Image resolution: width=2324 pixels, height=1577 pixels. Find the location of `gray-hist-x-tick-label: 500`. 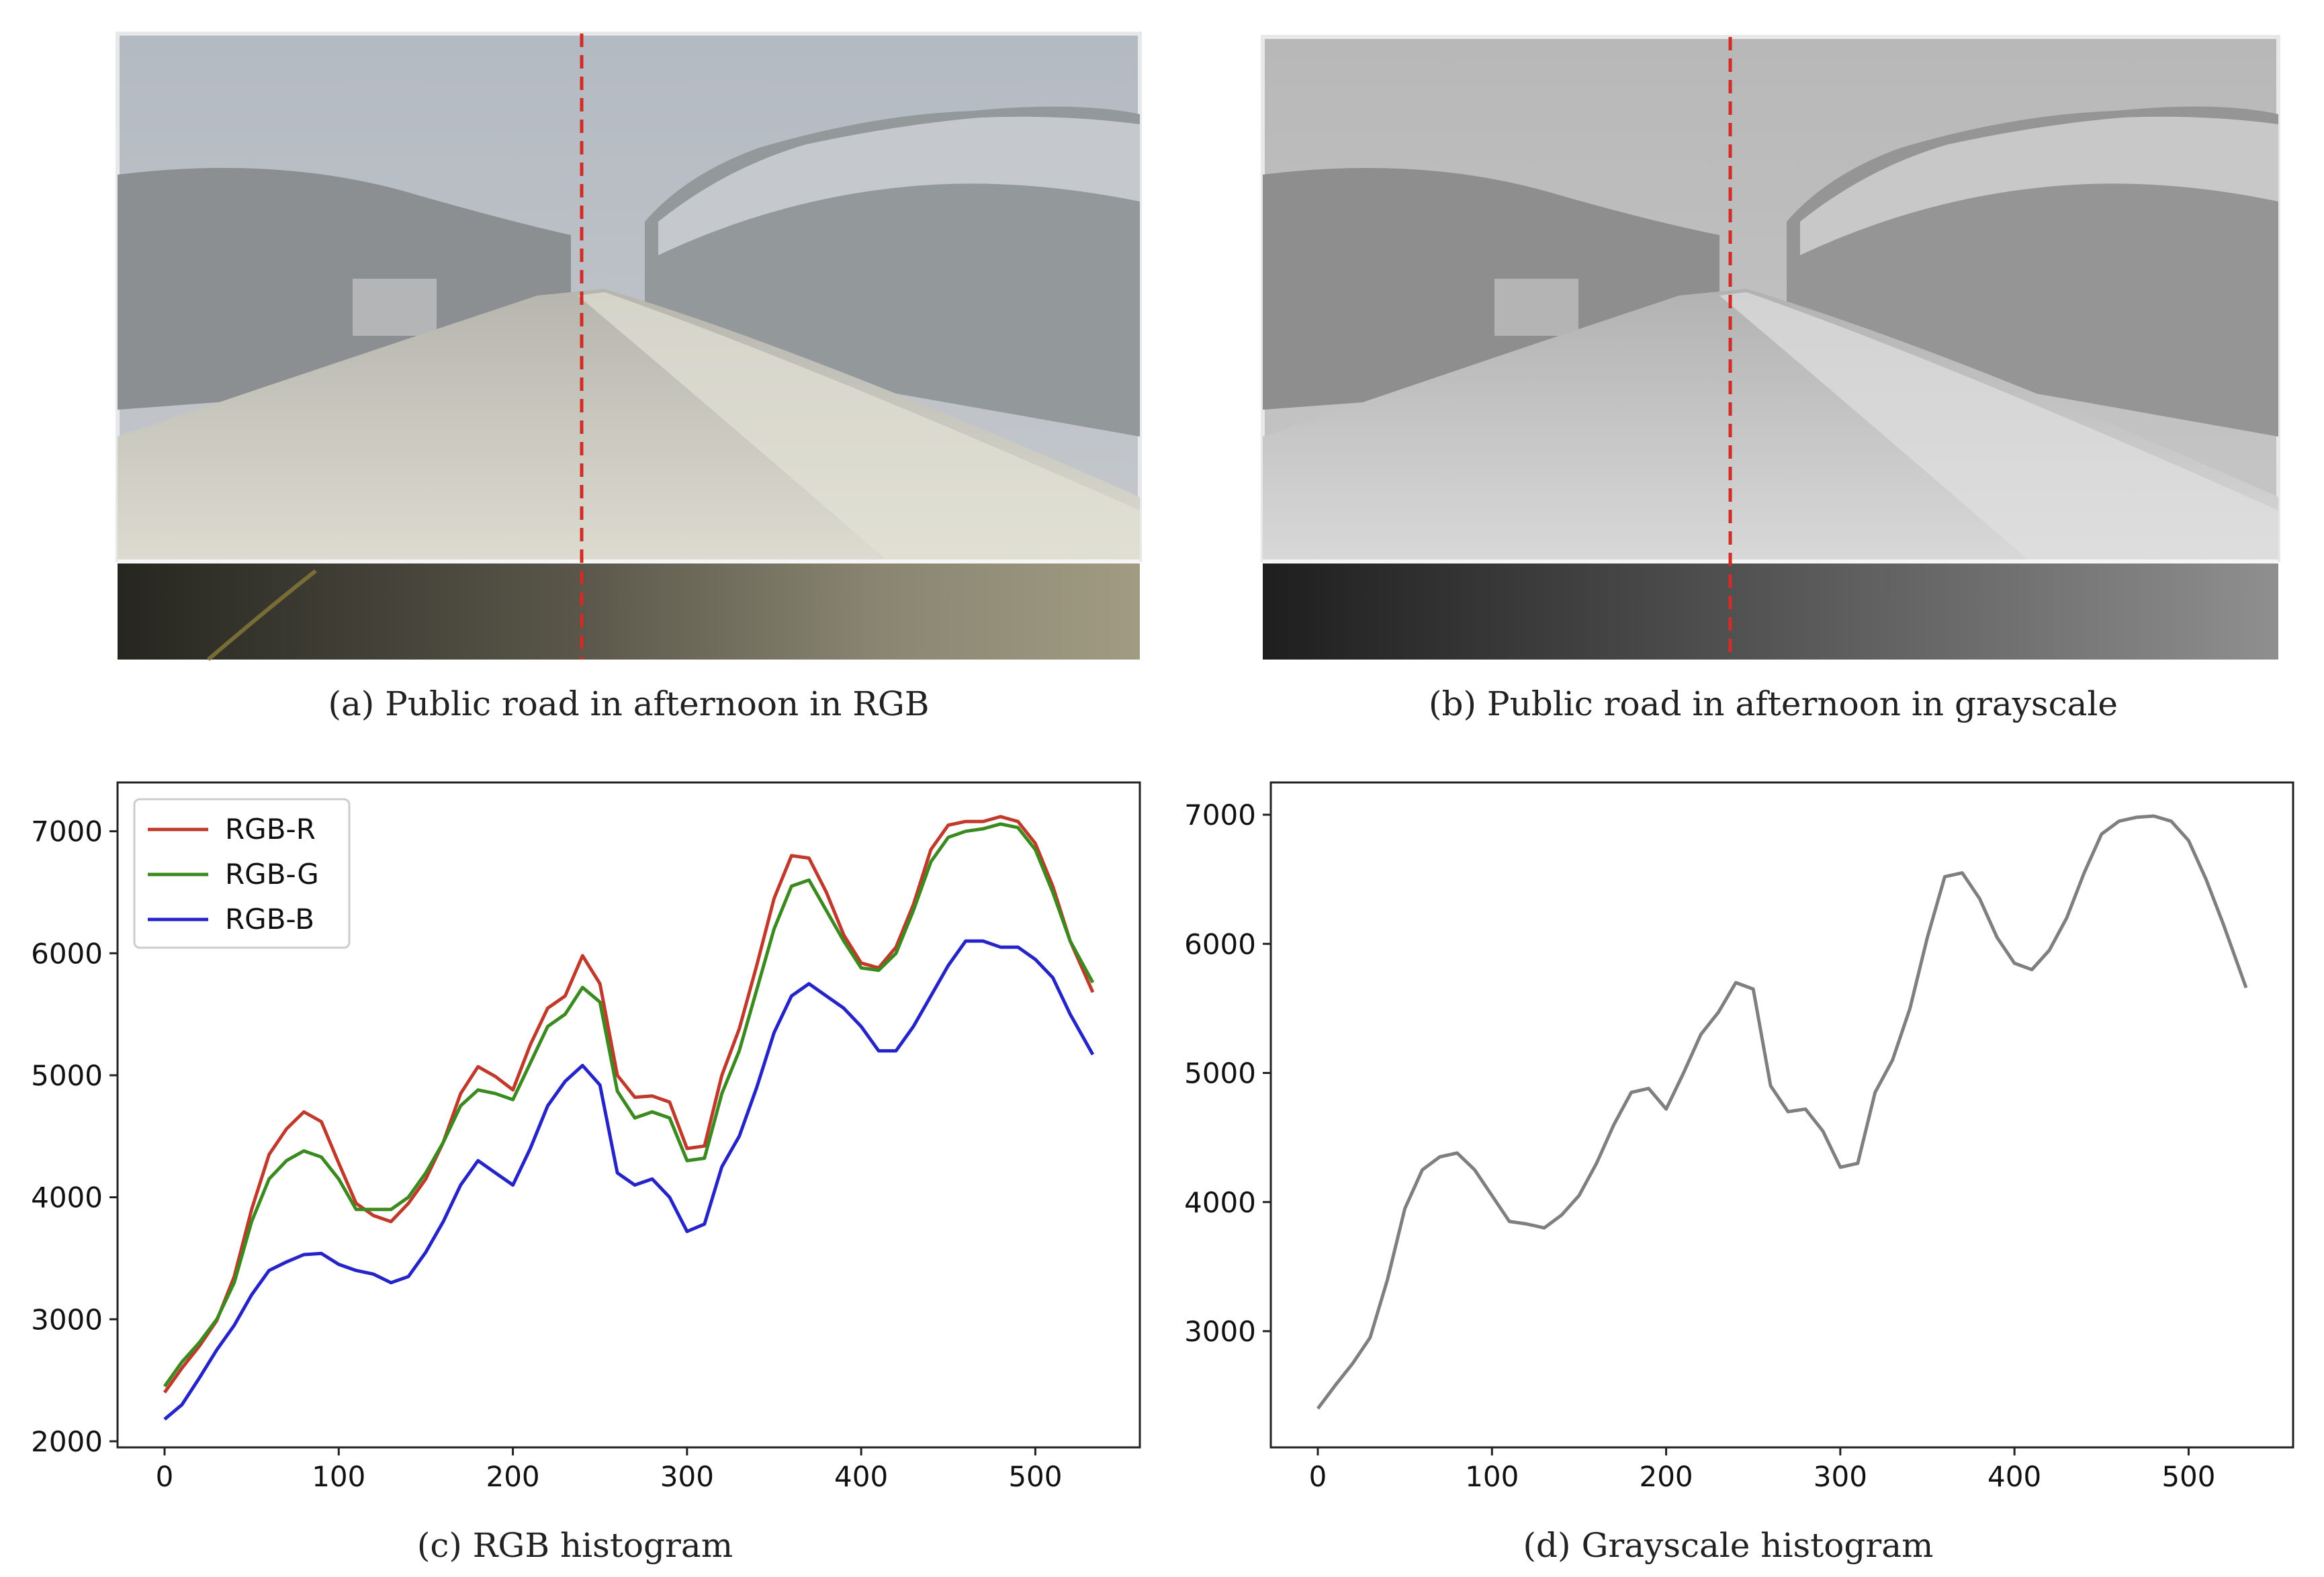

gray-hist-x-tick-label: 500 is located at coordinates (2188, 1476).